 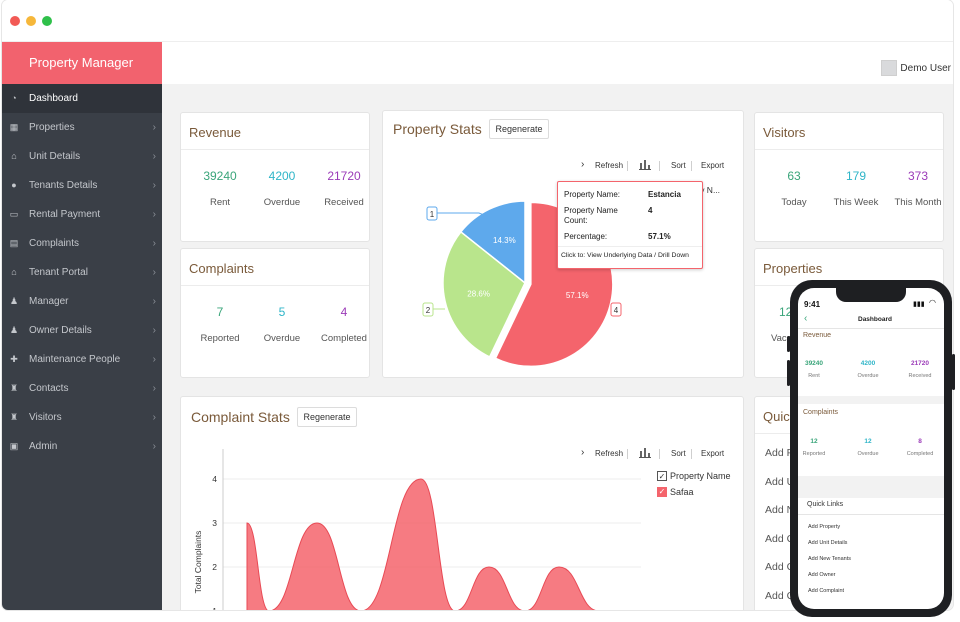 I want to click on add-user-icon: ✚, so click(x=14, y=359).